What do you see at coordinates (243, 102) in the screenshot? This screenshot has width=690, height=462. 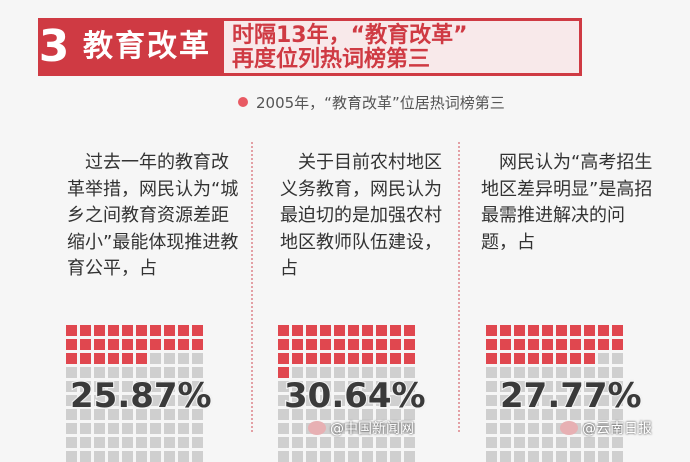 I see `bullet-dot-icon` at bounding box center [243, 102].